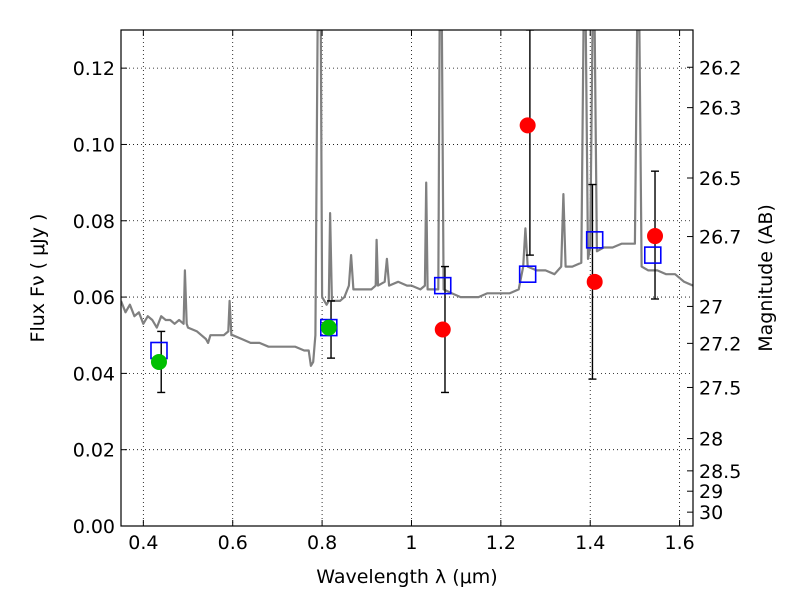 This screenshot has width=800, height=600. Describe the element at coordinates (720, 344) in the screenshot. I see `y2-tick-label: 27.2` at that location.